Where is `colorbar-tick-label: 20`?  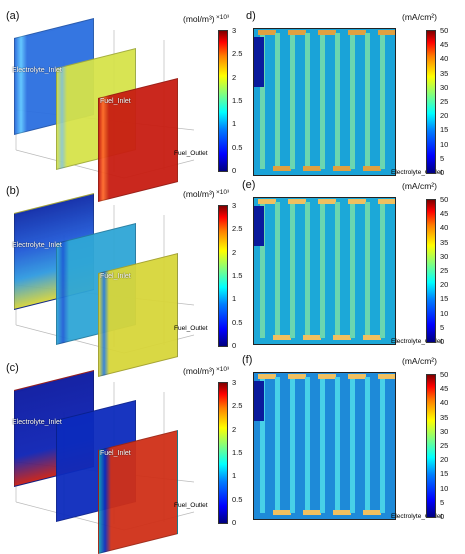 colorbar-tick-label: 20 is located at coordinates (444, 285).